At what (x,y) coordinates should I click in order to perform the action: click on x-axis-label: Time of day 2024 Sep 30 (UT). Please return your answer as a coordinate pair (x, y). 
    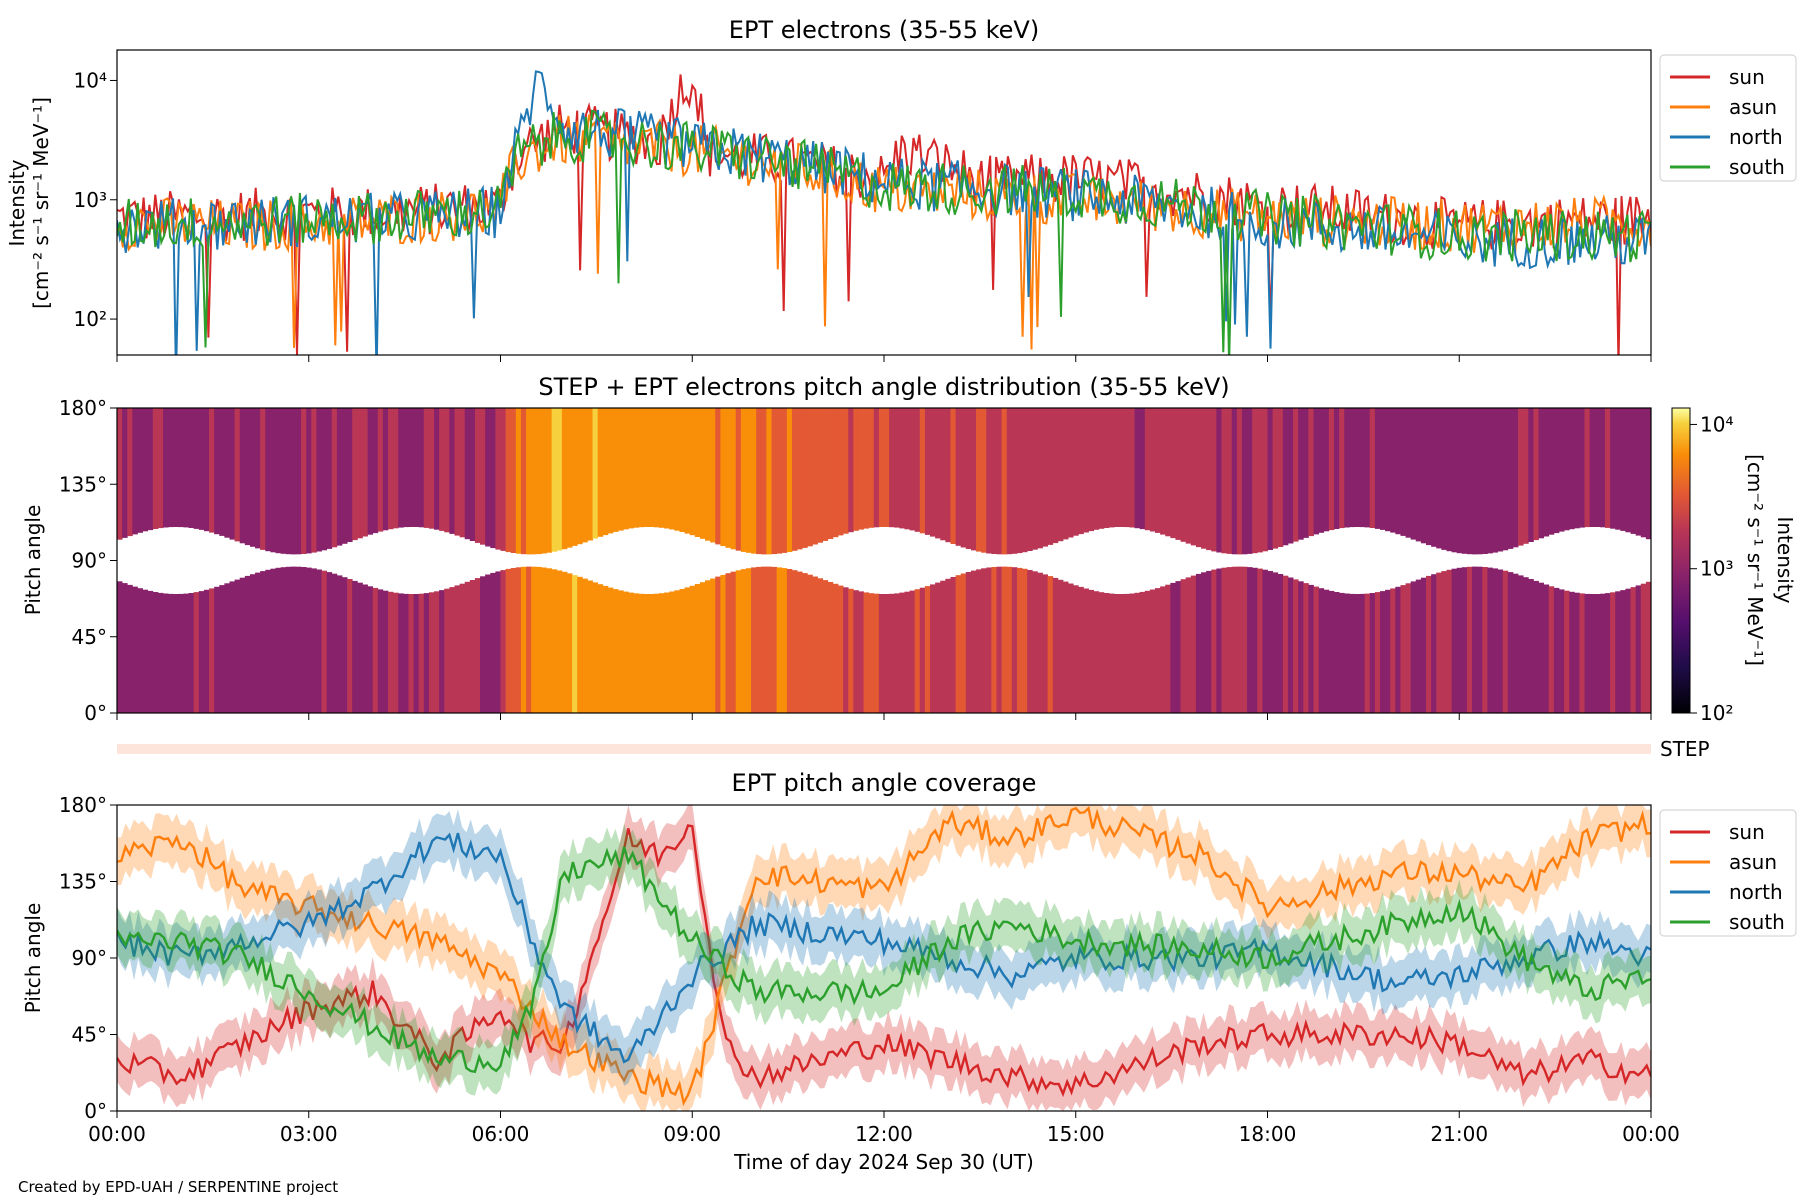
    Looking at the image, I should click on (883, 1162).